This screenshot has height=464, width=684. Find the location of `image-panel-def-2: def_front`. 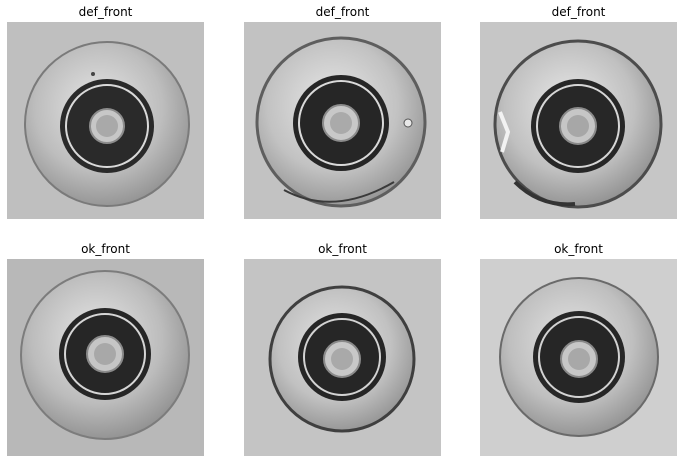

image-panel-def-2: def_front is located at coordinates (342, 110).